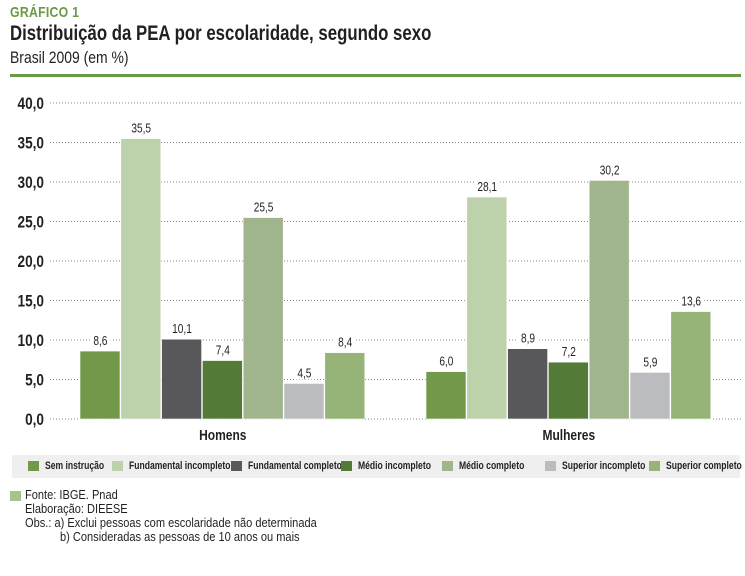  I want to click on data-label: 25,5, so click(264, 207).